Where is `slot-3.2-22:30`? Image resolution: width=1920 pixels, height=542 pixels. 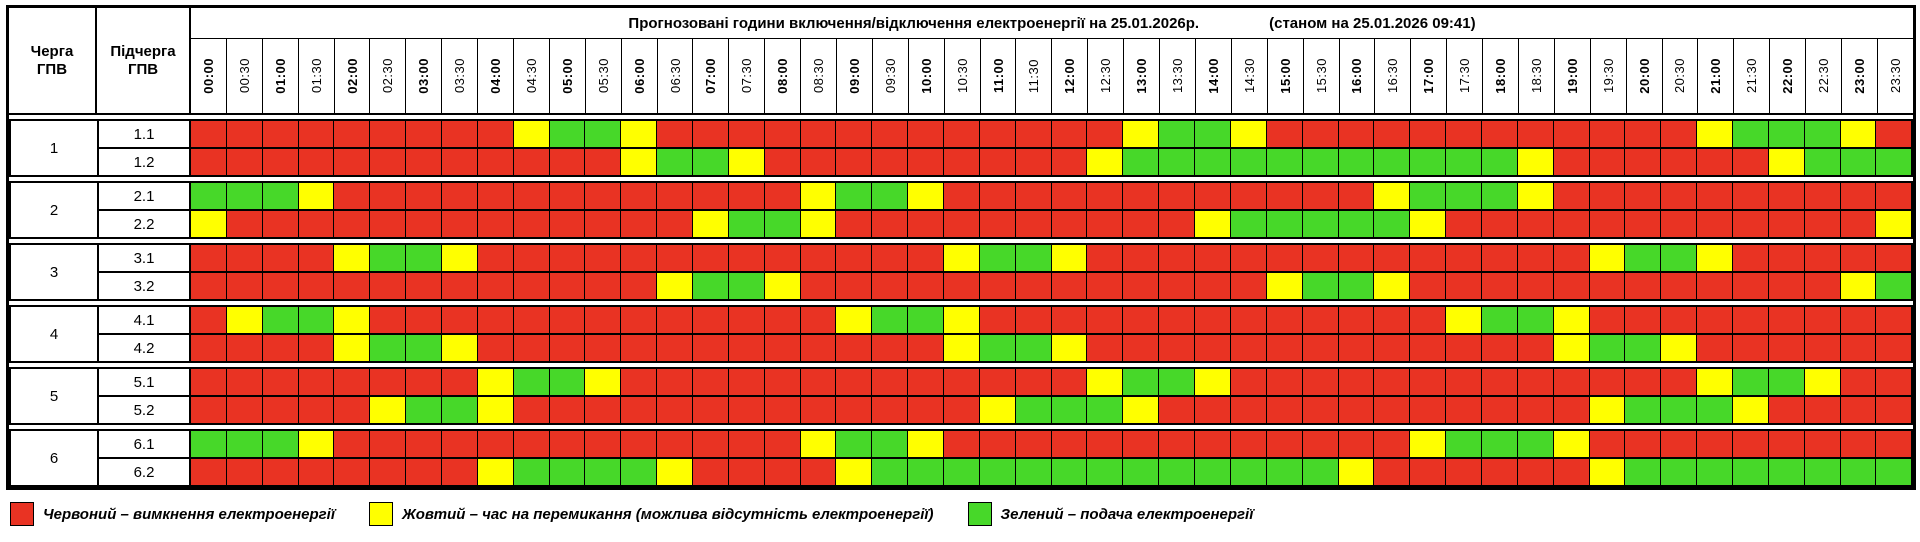
slot-3.2-22:30 is located at coordinates (1821, 286).